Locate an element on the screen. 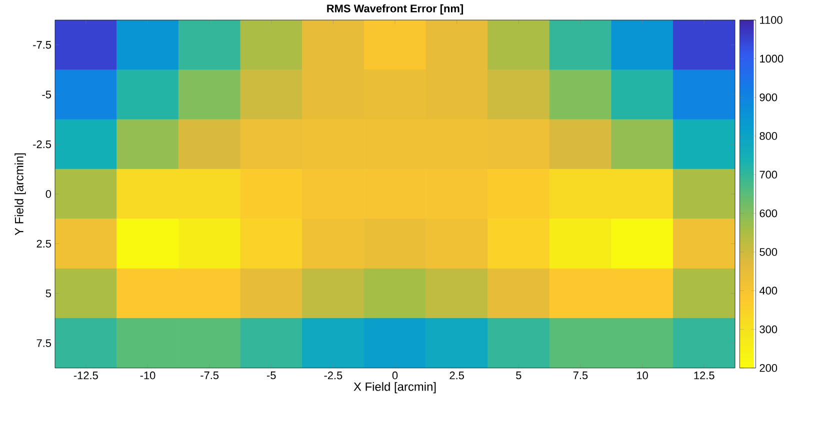 The height and width of the screenshot is (423, 814). y-tick-label: 7.5 is located at coordinates (44, 343).